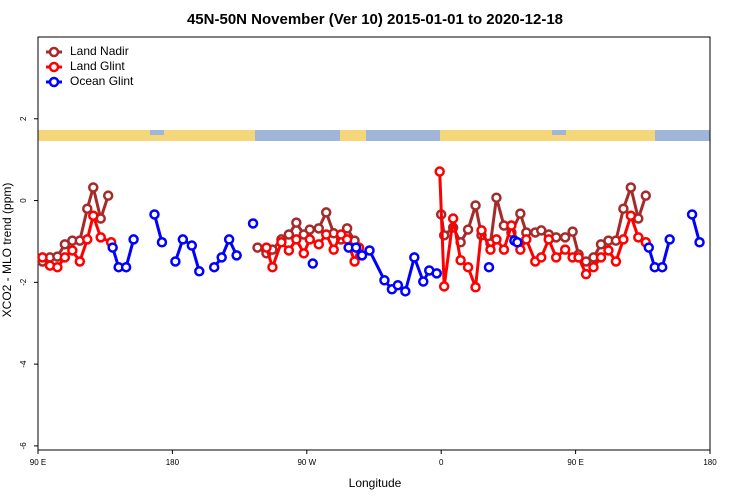  What do you see at coordinates (23, 364) in the screenshot?
I see `y-tick-label: -4` at bounding box center [23, 364].